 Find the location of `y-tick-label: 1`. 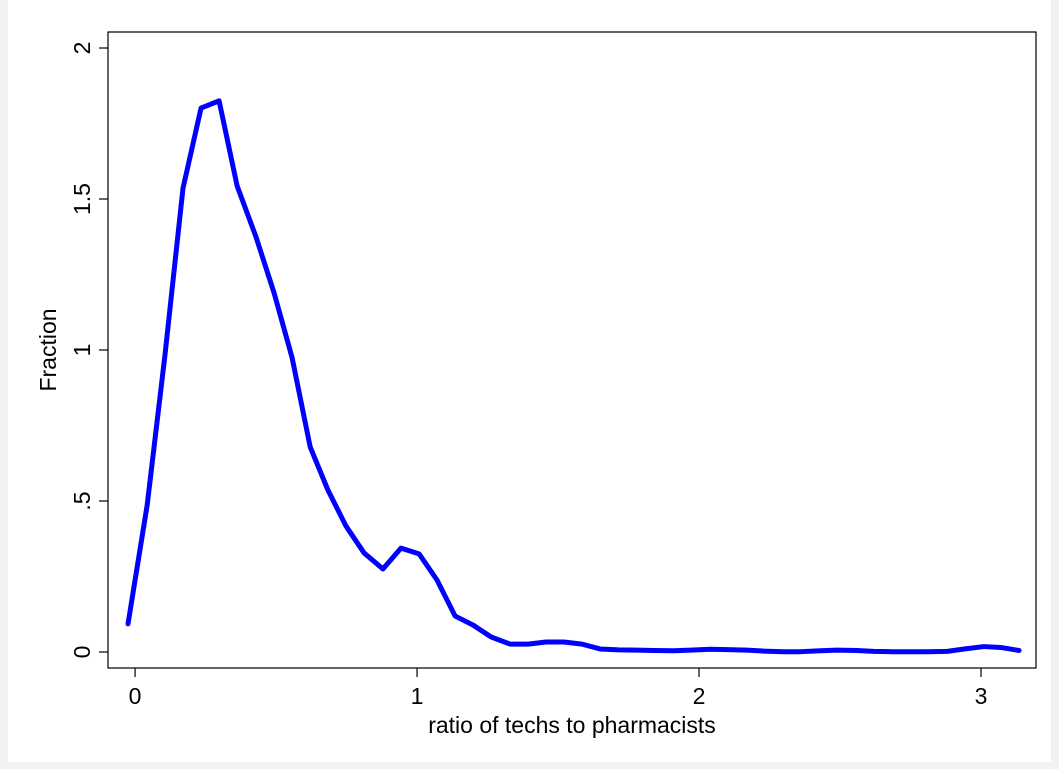

y-tick-label: 1 is located at coordinates (82, 350).